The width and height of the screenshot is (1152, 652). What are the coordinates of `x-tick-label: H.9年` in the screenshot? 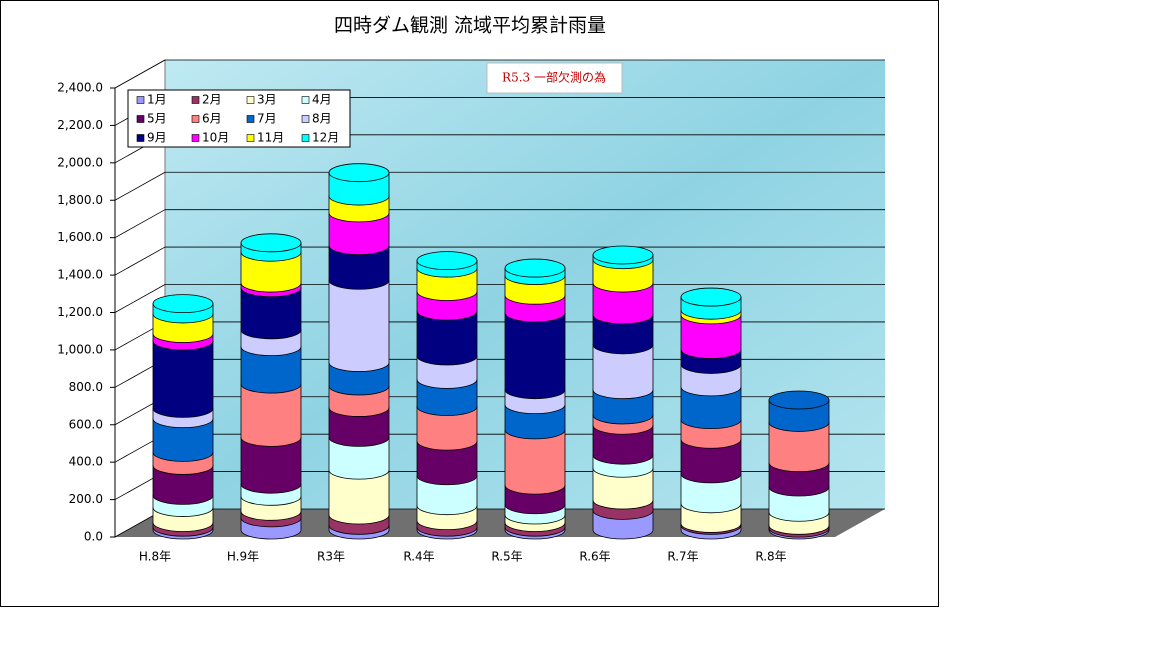 It's located at (243, 557).